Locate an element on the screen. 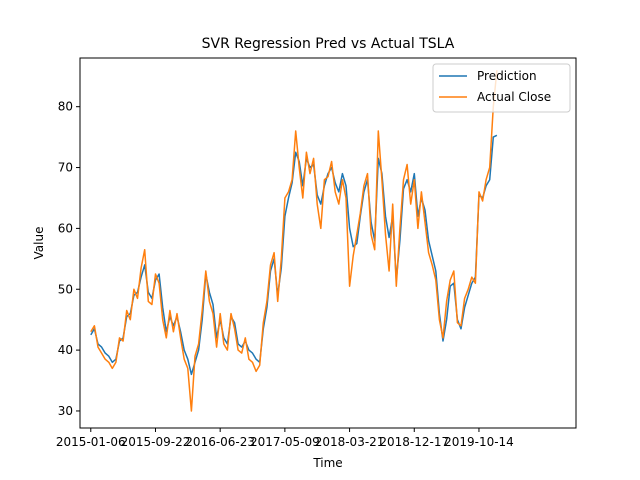 This screenshot has width=640, height=480. legend-entry: Actual Close is located at coordinates (514, 97).